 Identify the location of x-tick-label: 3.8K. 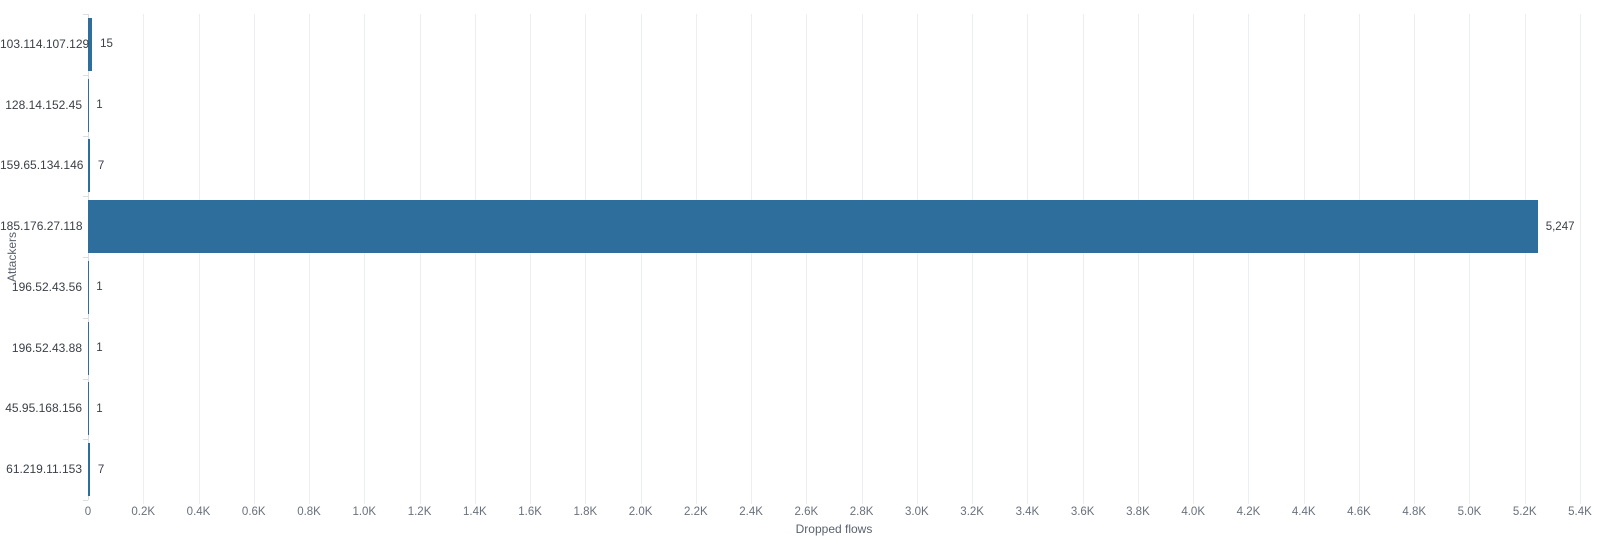
(1138, 512).